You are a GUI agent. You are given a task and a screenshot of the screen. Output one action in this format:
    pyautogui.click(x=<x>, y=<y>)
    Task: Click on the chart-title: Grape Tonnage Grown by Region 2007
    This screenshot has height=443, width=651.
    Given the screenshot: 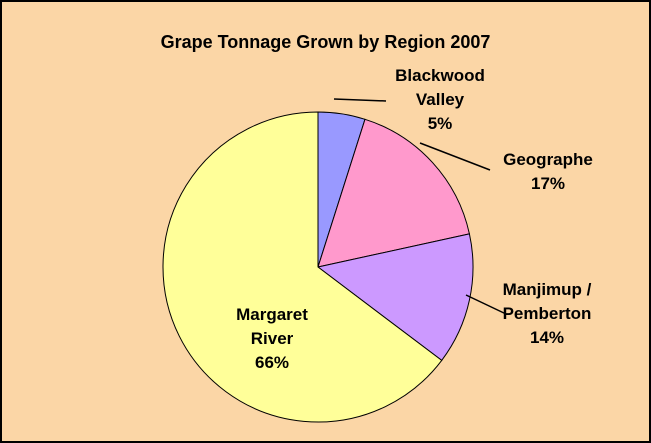 What is the action you would take?
    pyautogui.click(x=325, y=42)
    